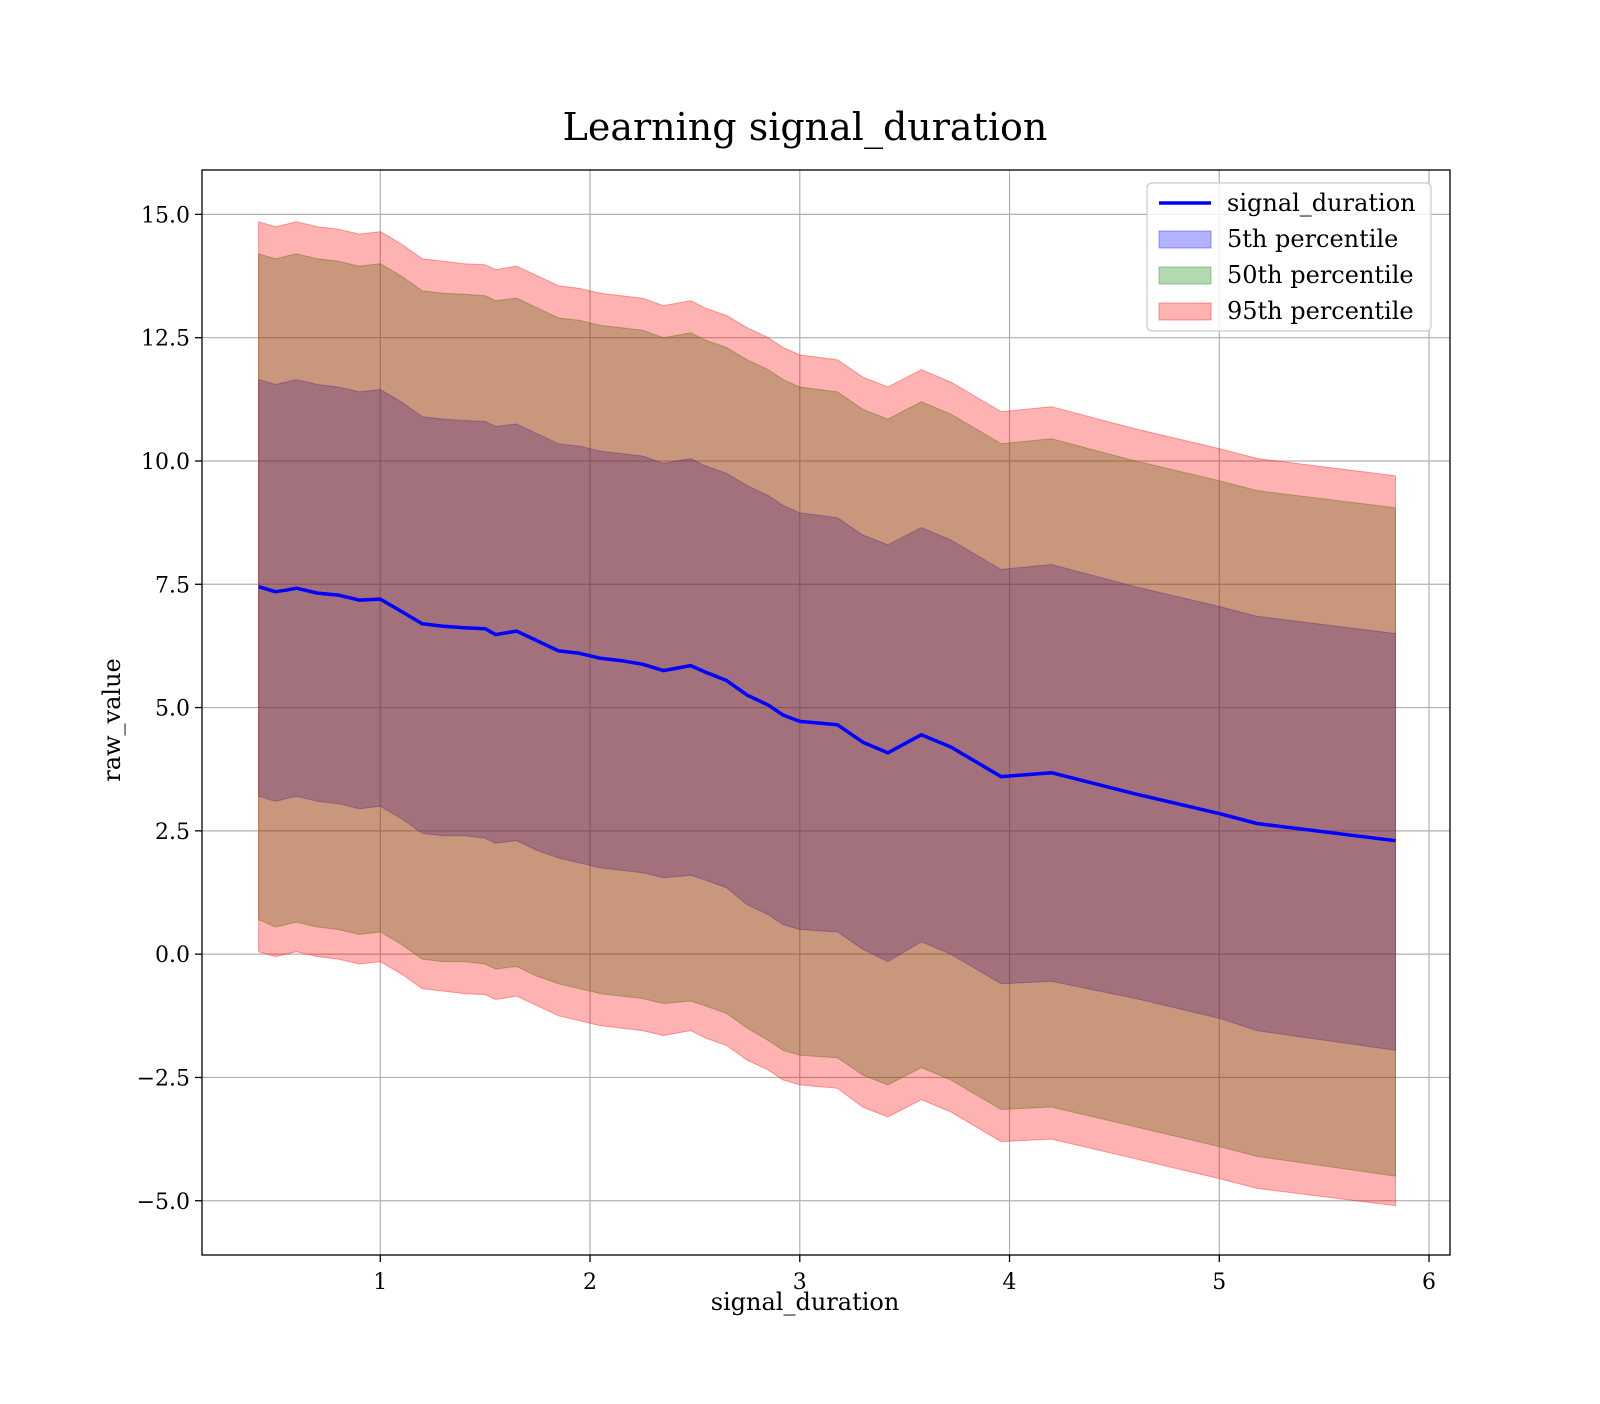 This screenshot has height=1404, width=1600. Describe the element at coordinates (165, 462) in the screenshot. I see `y-tick-label: 10.0` at that location.